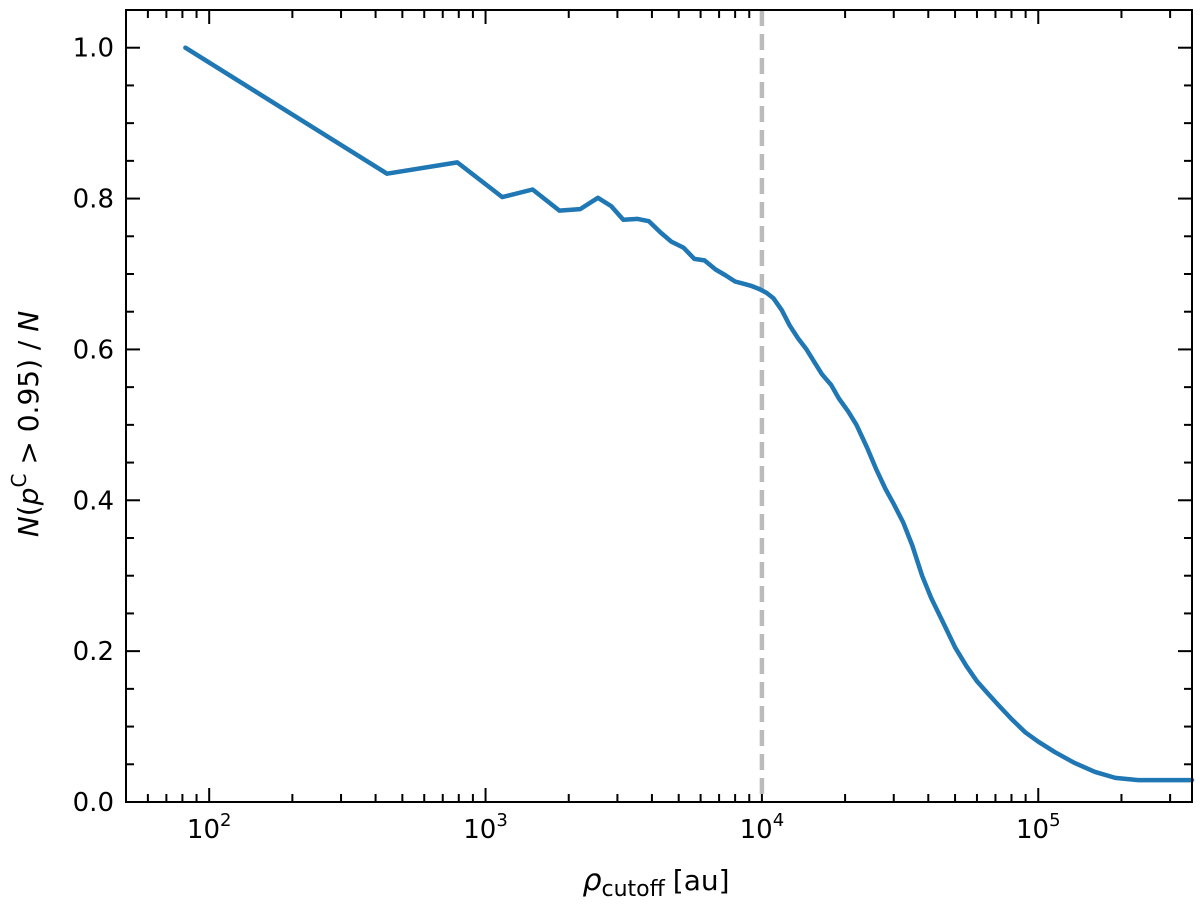  Describe the element at coordinates (93, 200) in the screenshot. I see `y-tick-label: 0.8` at that location.